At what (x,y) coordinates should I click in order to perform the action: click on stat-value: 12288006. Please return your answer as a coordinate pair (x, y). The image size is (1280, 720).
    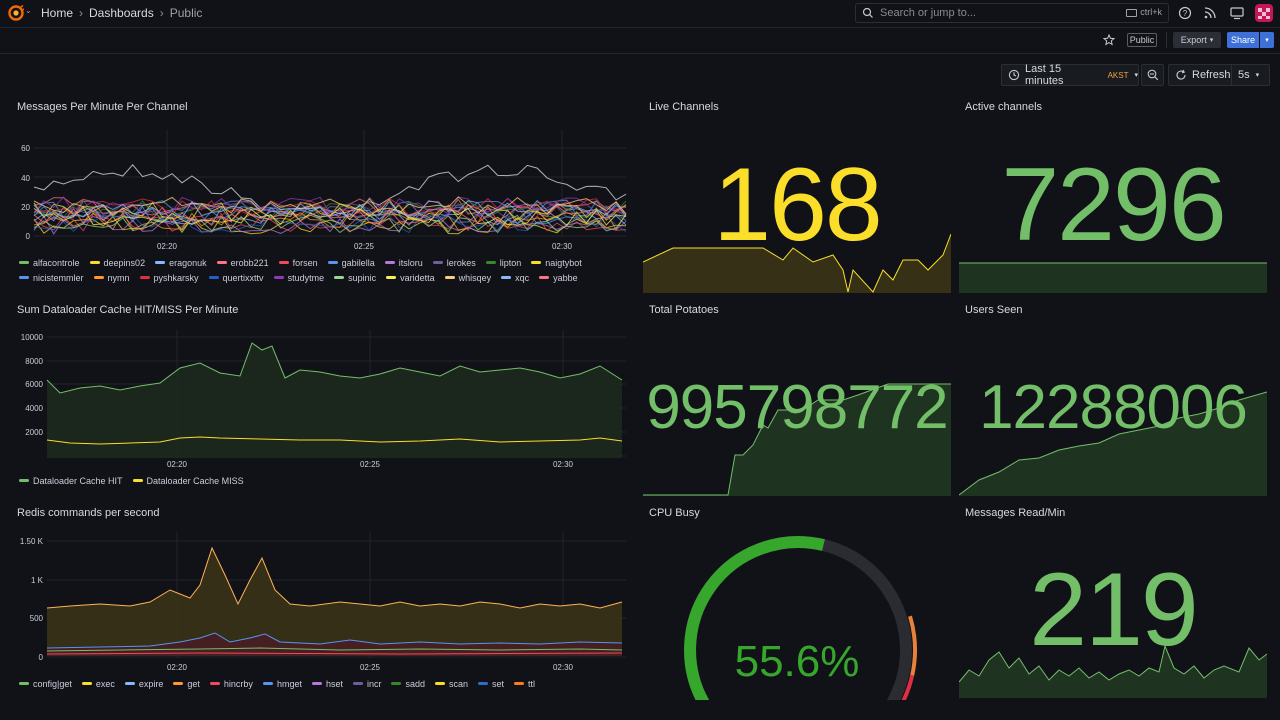
    Looking at the image, I should click on (1113, 407).